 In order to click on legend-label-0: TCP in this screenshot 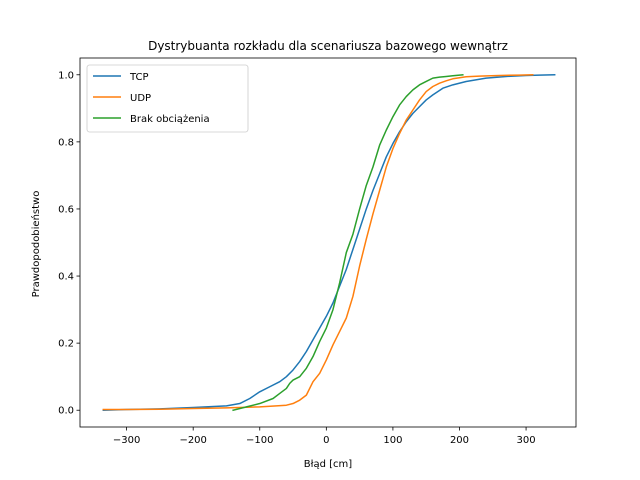, I will do `click(139, 77)`.